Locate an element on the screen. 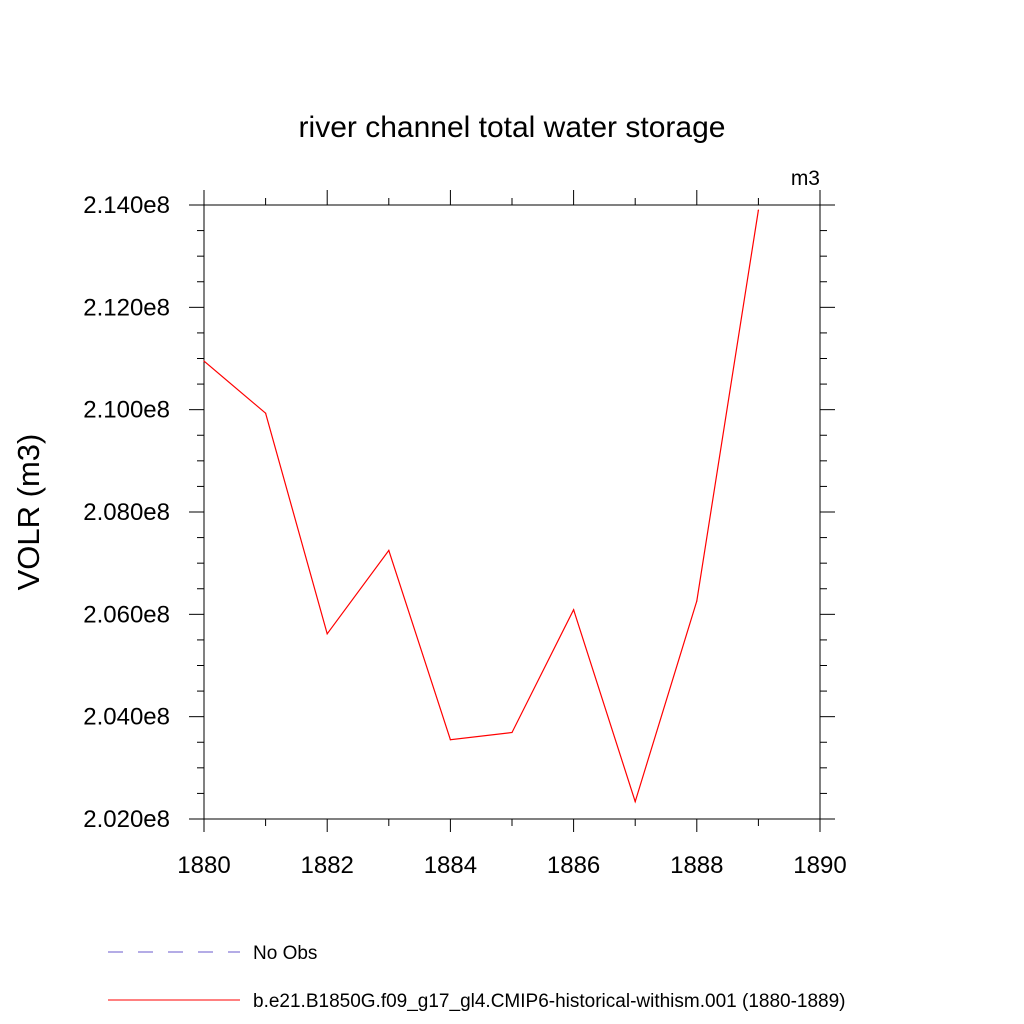 This screenshot has width=1024, height=1024. x-tick-label: 1880 is located at coordinates (203, 865).